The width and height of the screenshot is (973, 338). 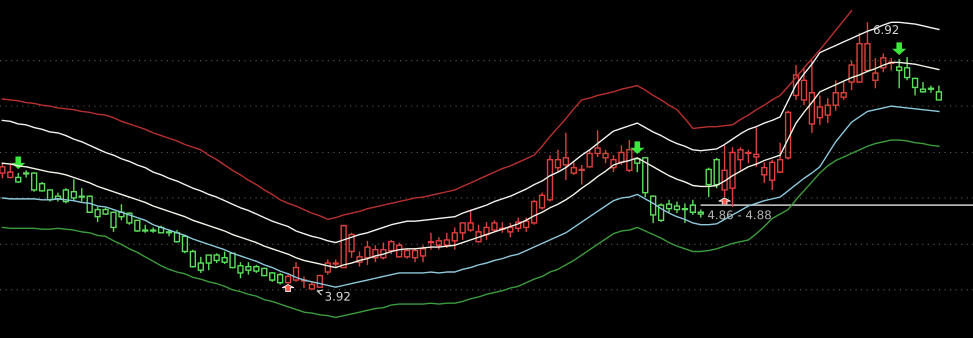 I want to click on band-label: 4.86 - 4.88, so click(x=739, y=215).